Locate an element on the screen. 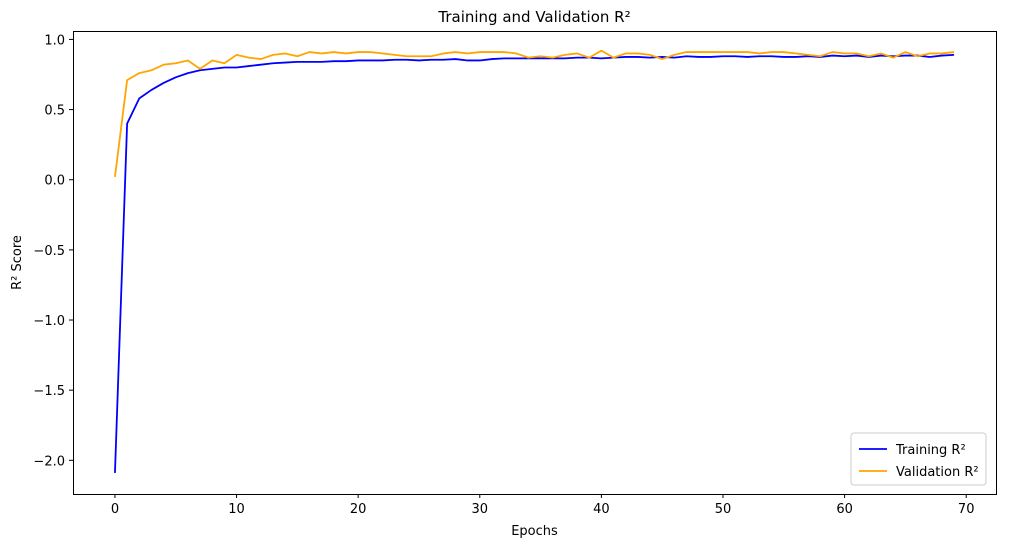  y-axis-label: R² Score is located at coordinates (17, 262).